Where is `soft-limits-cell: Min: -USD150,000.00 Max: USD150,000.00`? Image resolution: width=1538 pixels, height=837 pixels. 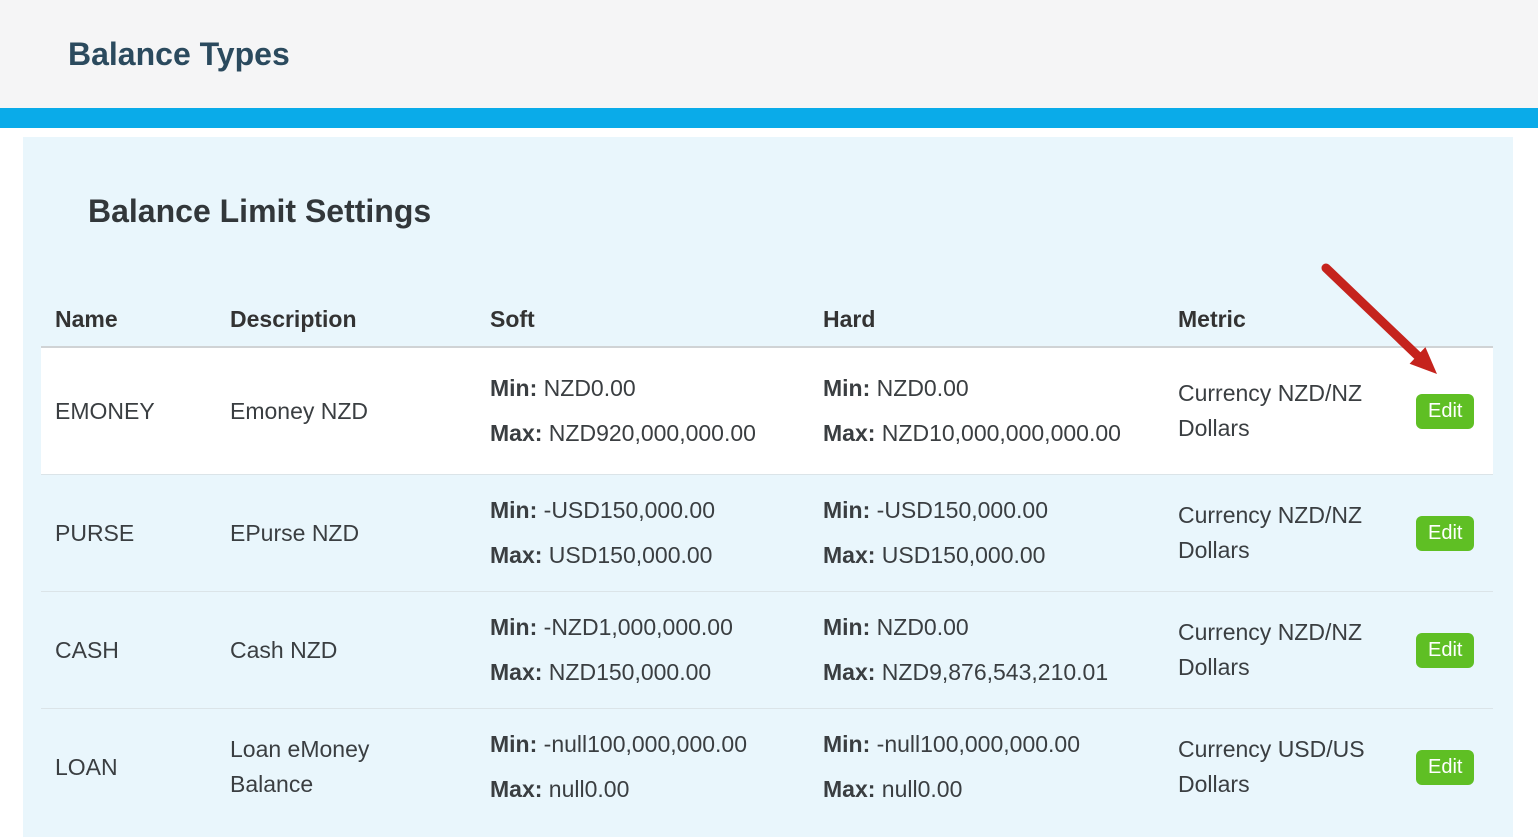 soft-limits-cell: Min: -USD150,000.00 Max: USD150,000.00 is located at coordinates (642, 533).